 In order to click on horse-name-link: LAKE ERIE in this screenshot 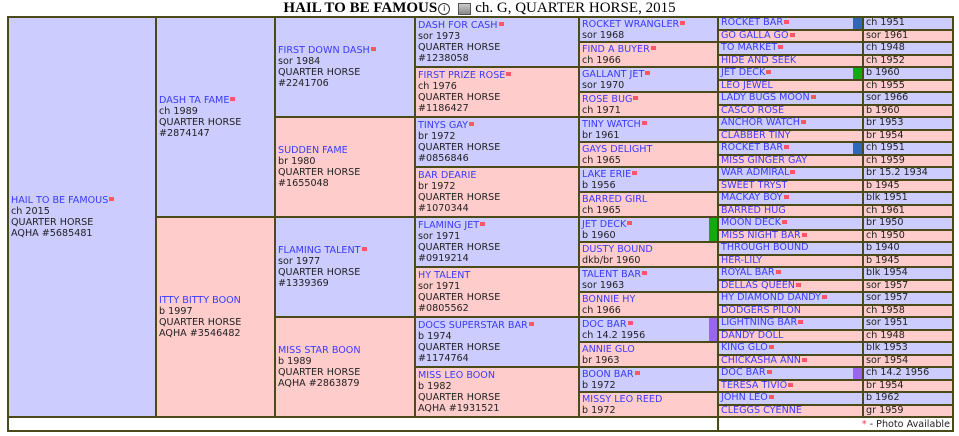, I will do `click(607, 174)`.